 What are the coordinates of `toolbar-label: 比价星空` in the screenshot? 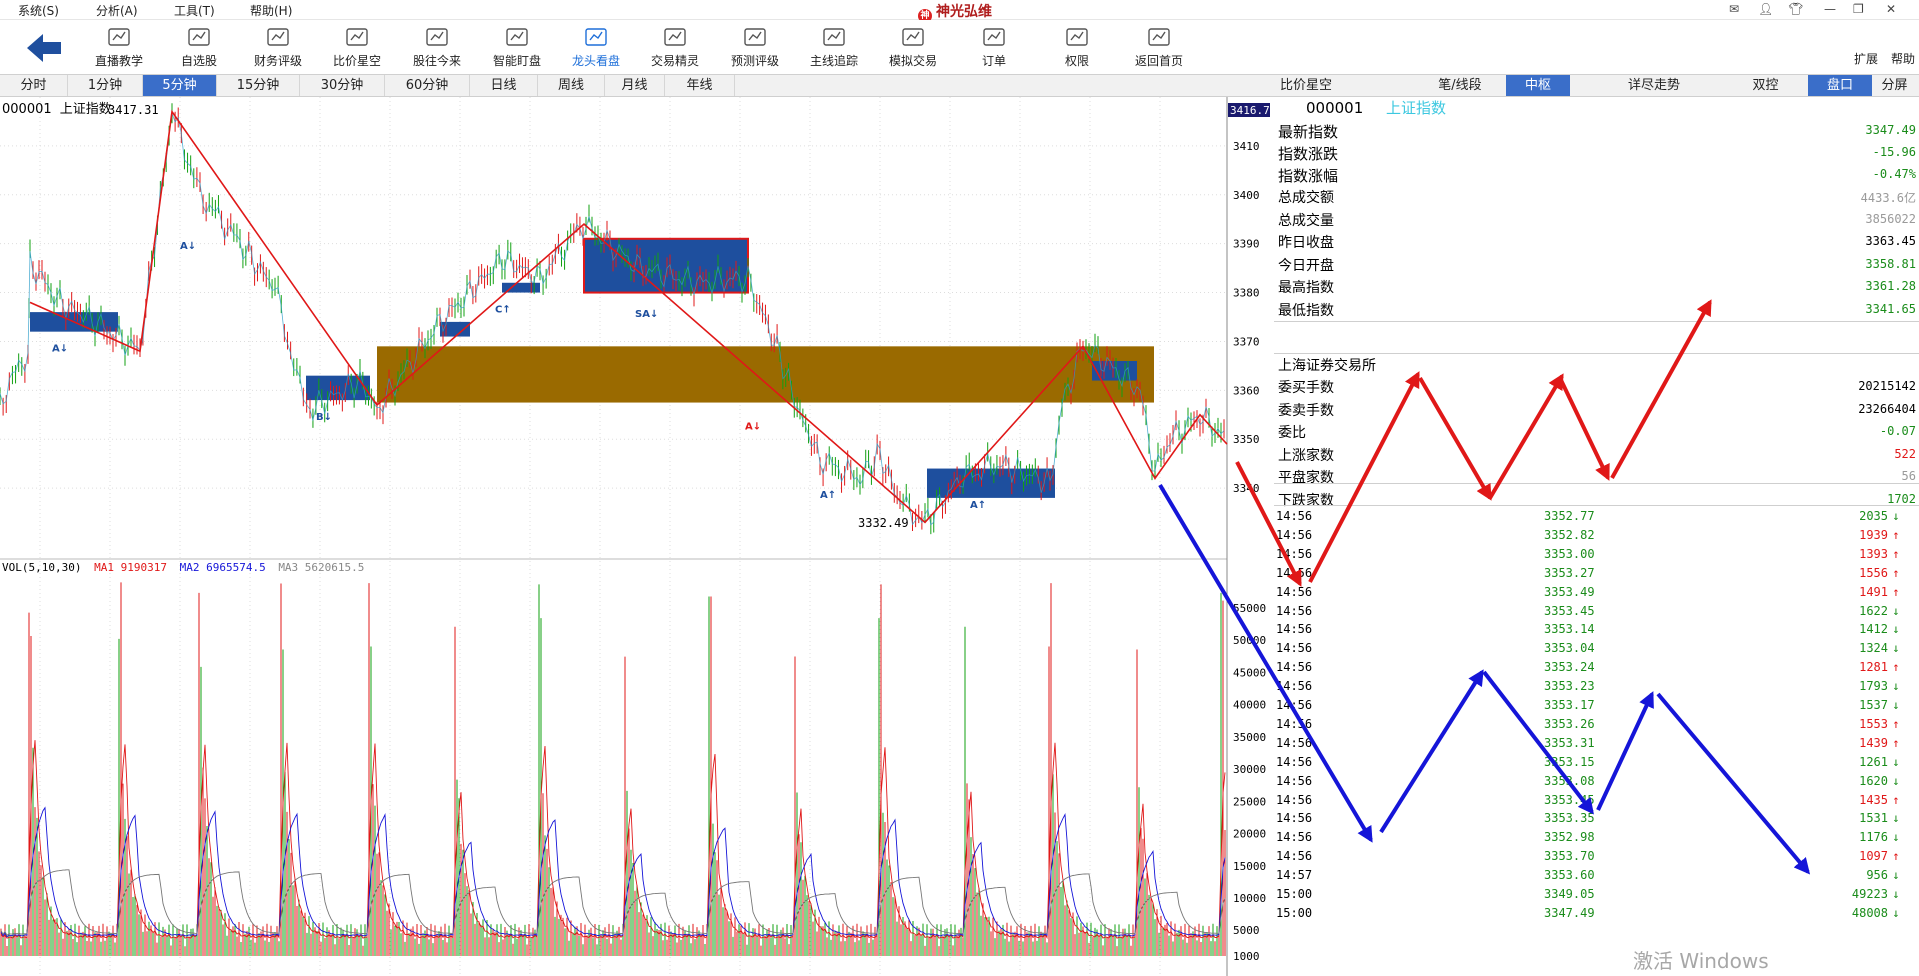 It's located at (356, 61).